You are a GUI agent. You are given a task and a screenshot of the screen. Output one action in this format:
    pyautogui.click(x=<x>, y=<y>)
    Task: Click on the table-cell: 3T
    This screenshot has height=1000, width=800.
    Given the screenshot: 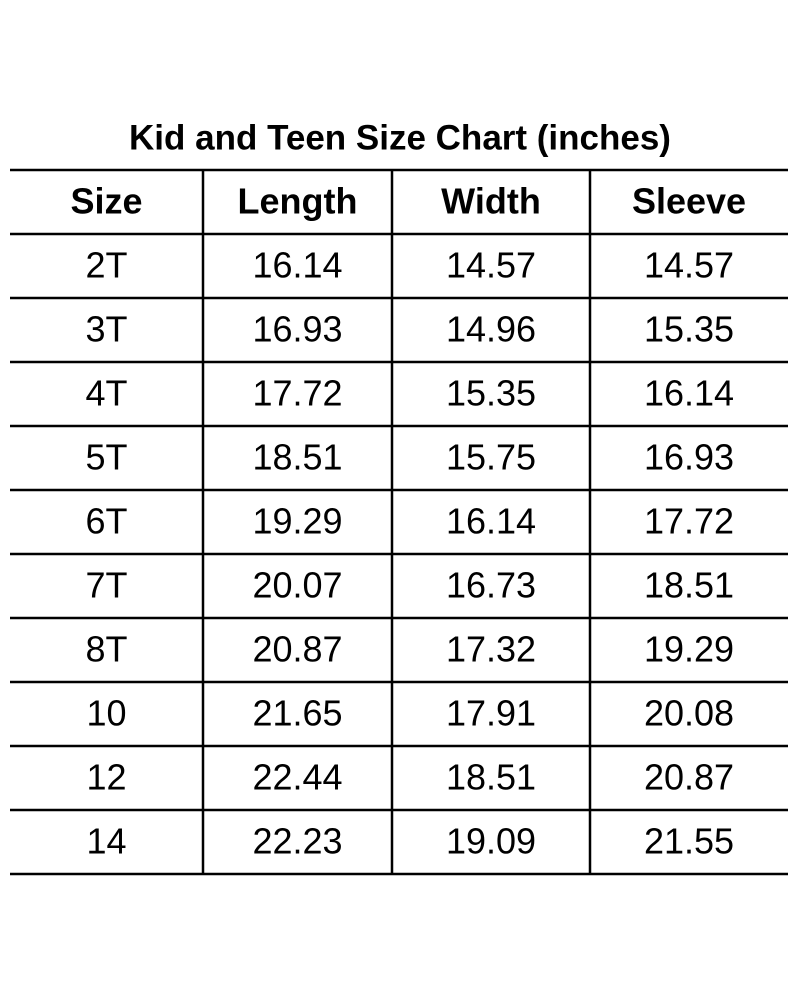 What is the action you would take?
    pyautogui.click(x=106, y=329)
    